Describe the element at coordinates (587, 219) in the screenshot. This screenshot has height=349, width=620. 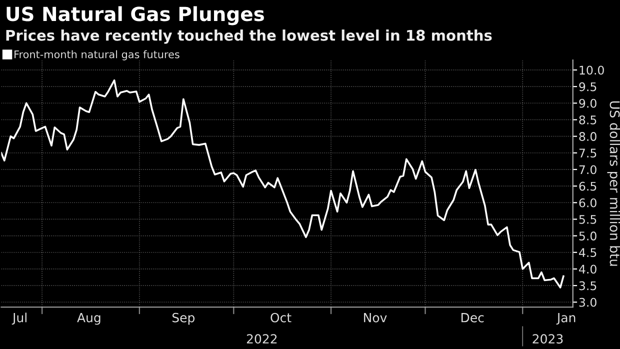
I see `y-tick-label: 5.5` at that location.